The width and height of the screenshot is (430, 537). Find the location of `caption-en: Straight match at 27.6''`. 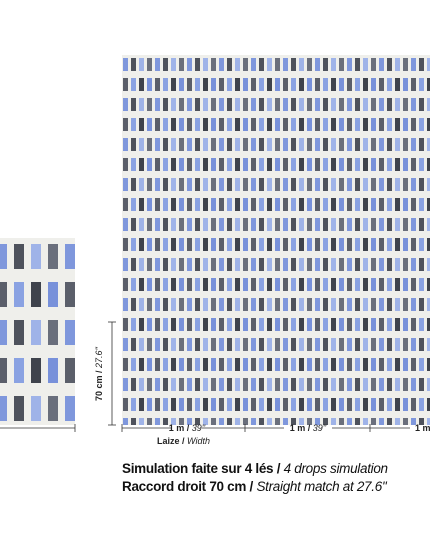

caption-en: Straight match at 27.6'' is located at coordinates (321, 486).